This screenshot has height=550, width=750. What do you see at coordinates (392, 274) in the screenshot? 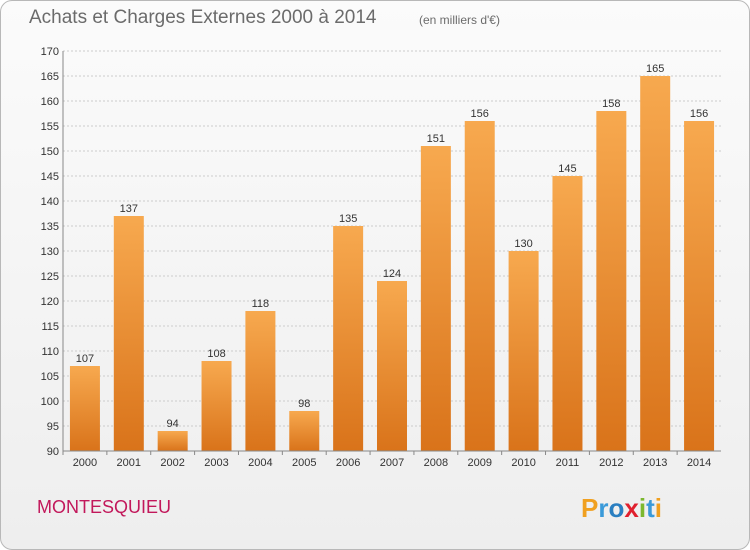
I see `data-label-2007: 124` at bounding box center [392, 274].